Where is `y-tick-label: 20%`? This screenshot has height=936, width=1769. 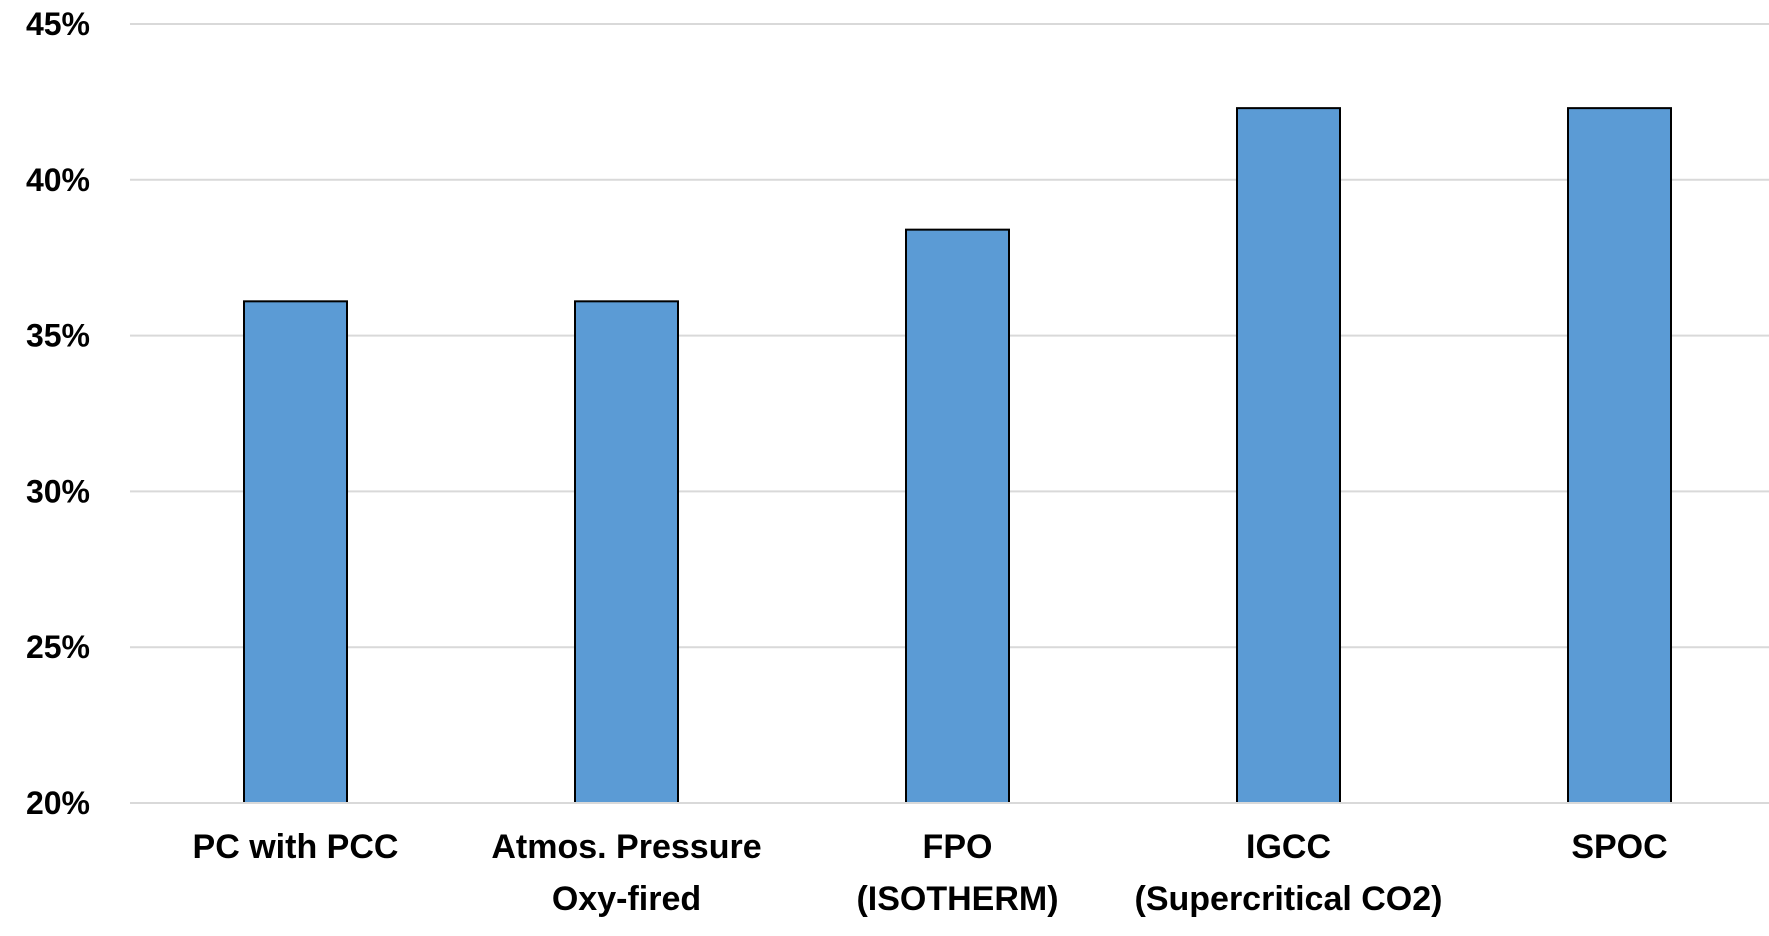
y-tick-label: 20% is located at coordinates (58, 803).